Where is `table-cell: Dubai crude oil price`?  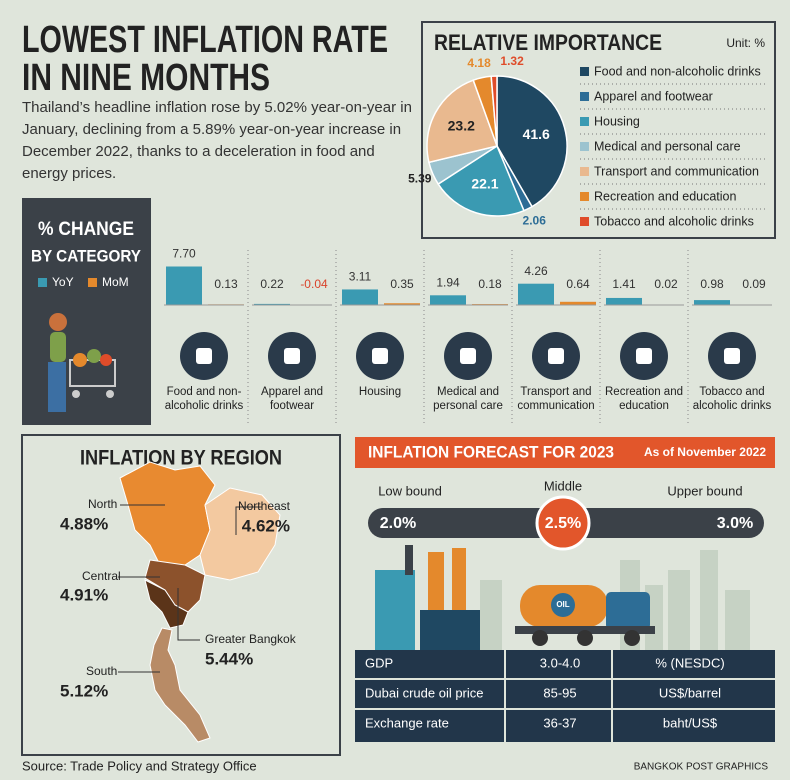
table-cell: Dubai crude oil price is located at coordinates (424, 692).